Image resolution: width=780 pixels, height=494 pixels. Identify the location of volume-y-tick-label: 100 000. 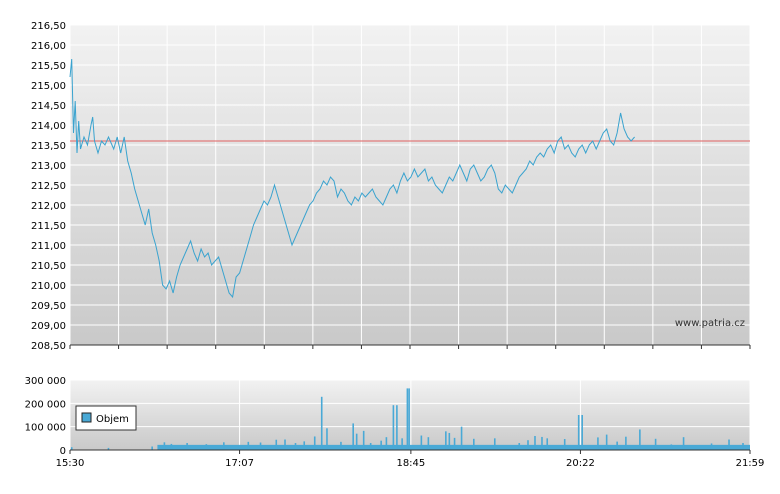
(45, 428).